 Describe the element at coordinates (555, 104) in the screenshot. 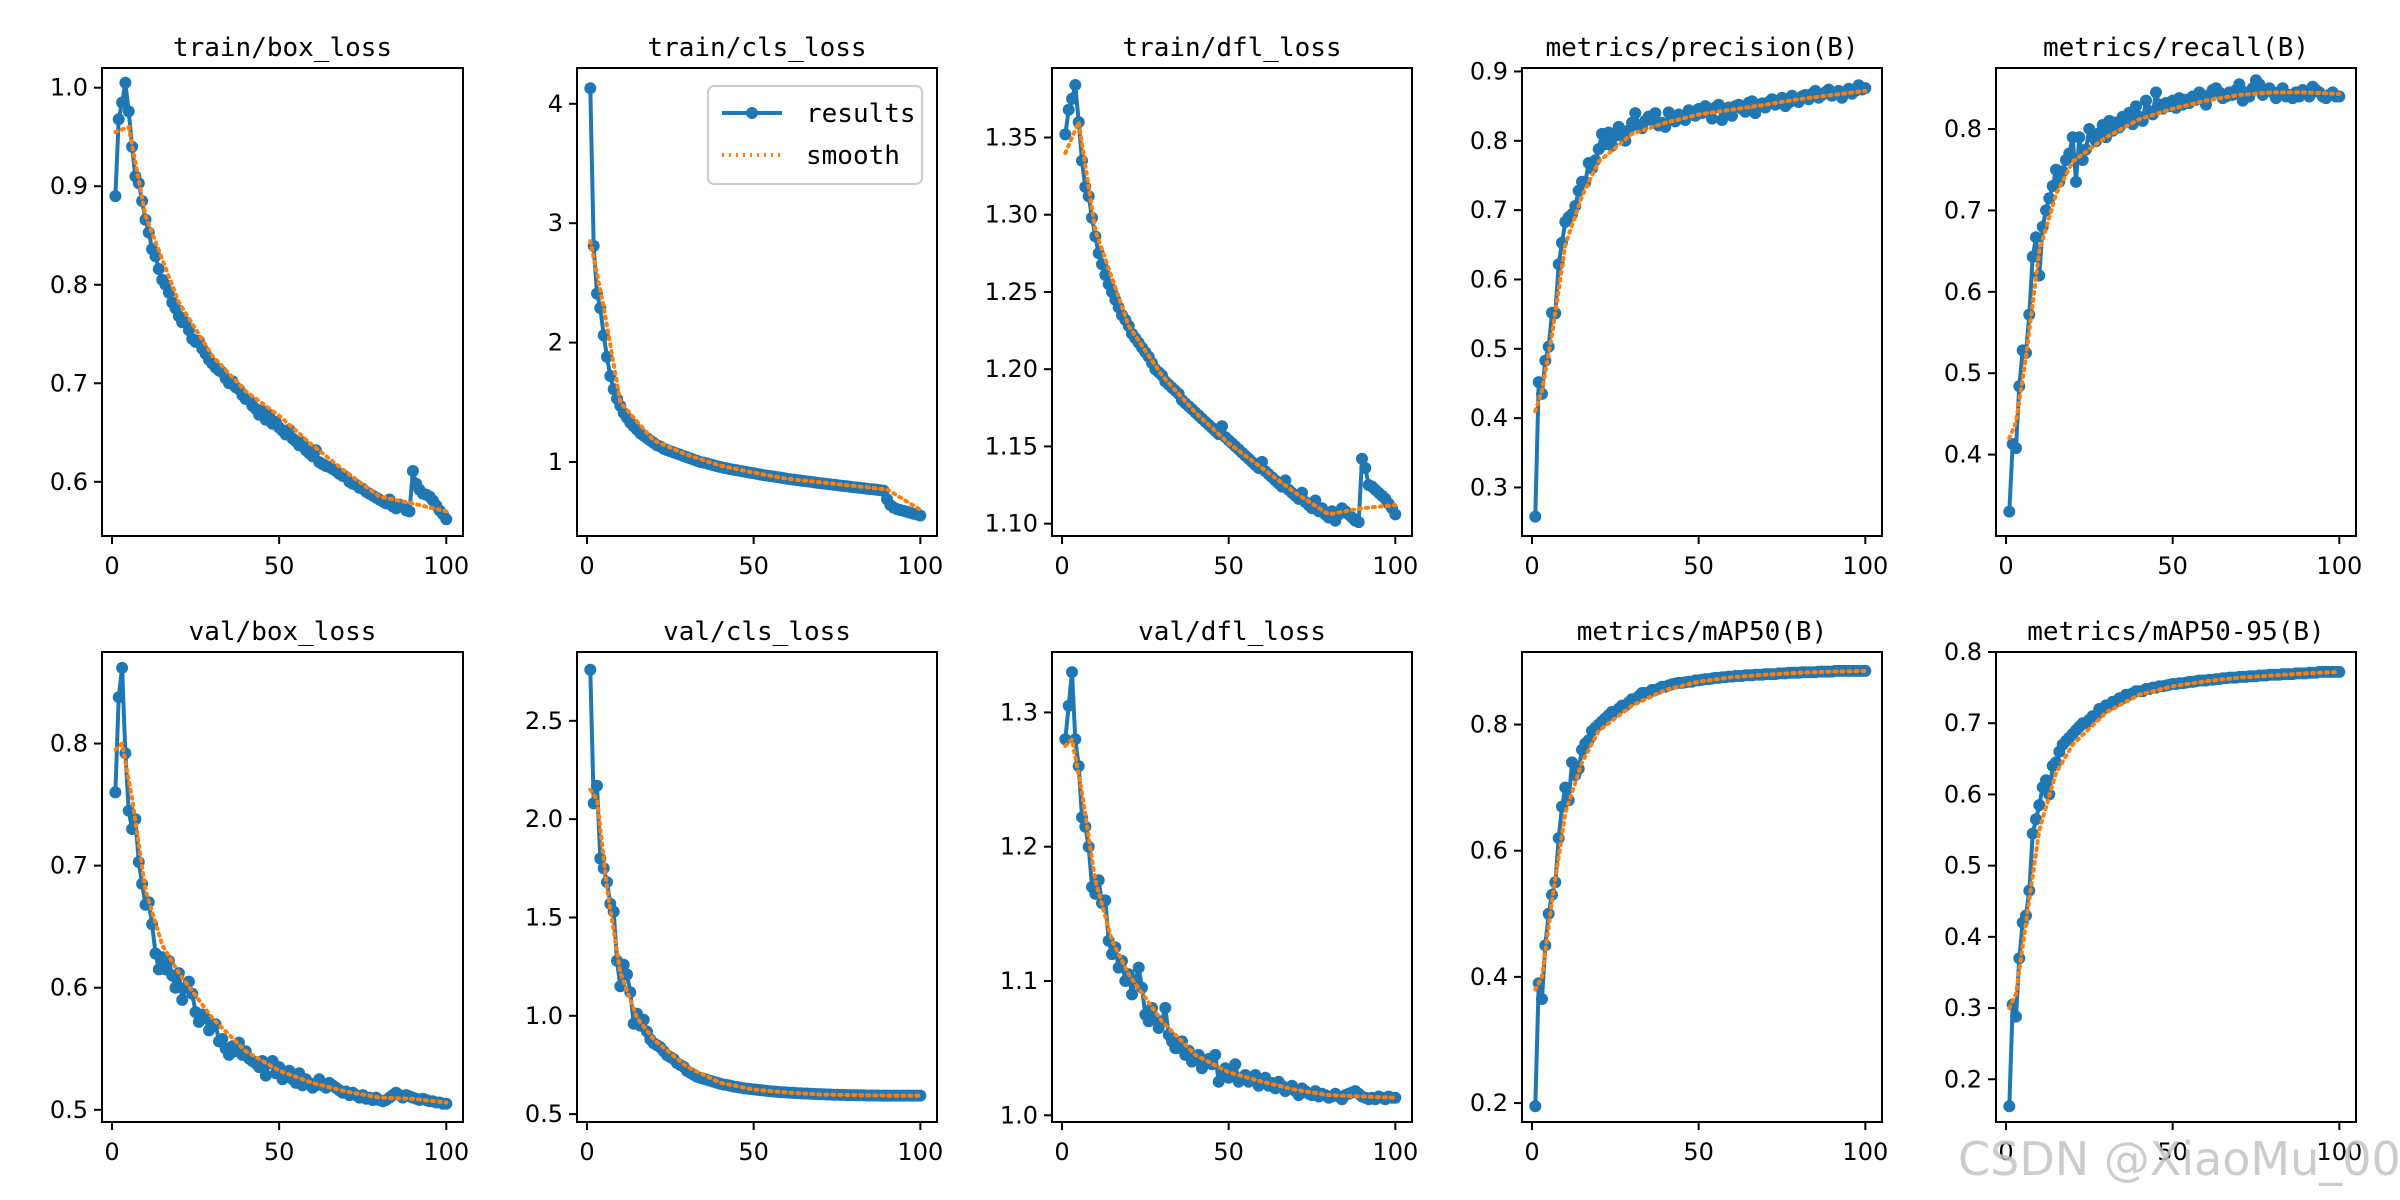

I see `y-tick-label: 4` at that location.